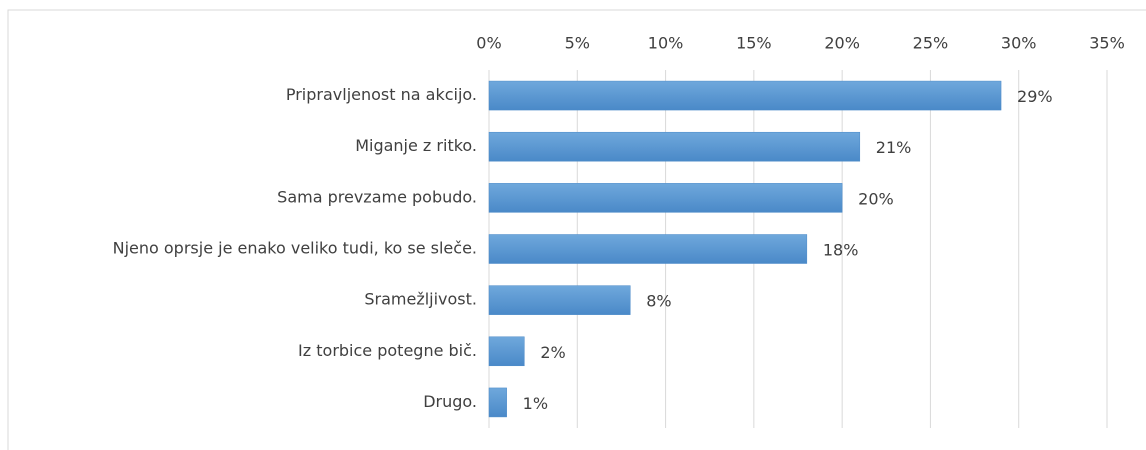 This screenshot has height=450, width=1146. What do you see at coordinates (416, 145) in the screenshot?
I see `y-tick-label: Miganje z ritko.` at bounding box center [416, 145].